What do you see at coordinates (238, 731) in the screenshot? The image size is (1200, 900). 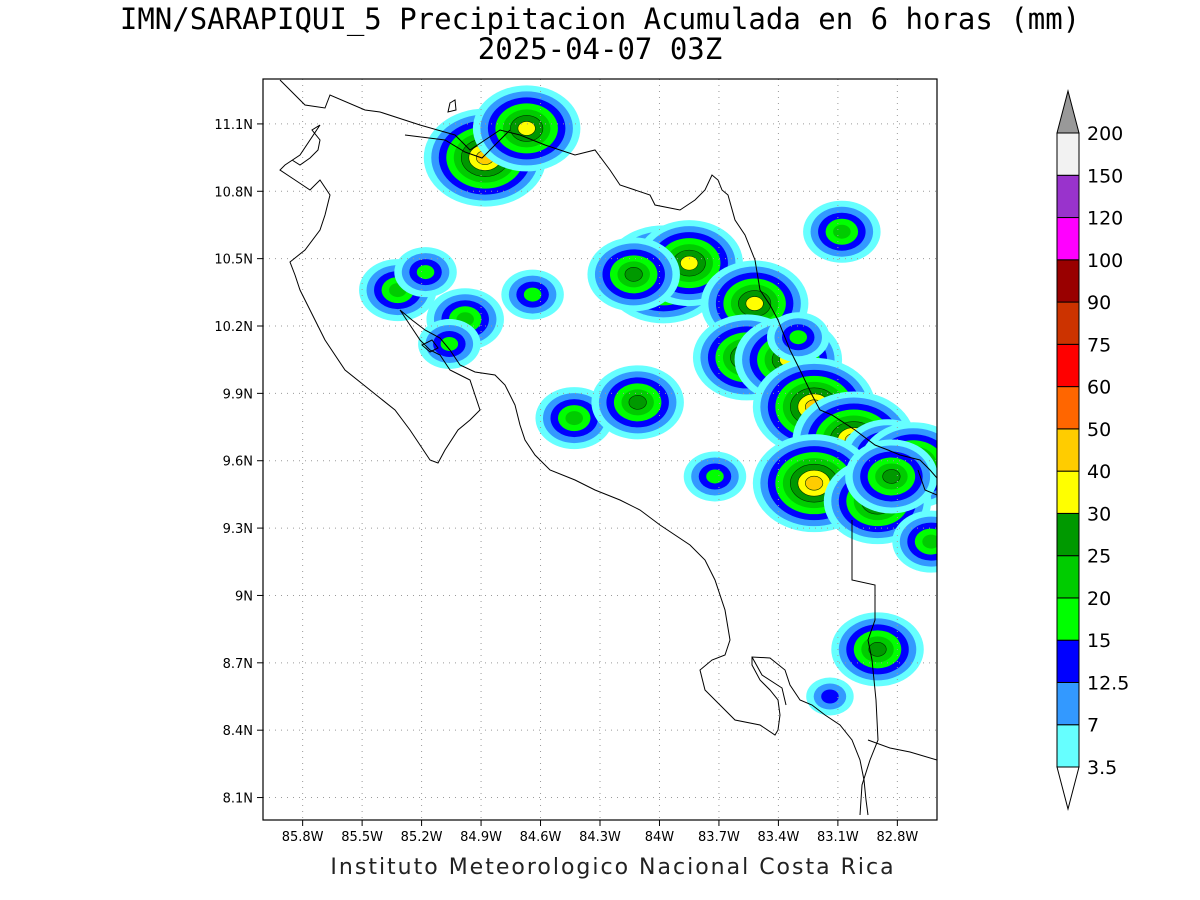 I see `y-tick-label: 8.4N` at bounding box center [238, 731].